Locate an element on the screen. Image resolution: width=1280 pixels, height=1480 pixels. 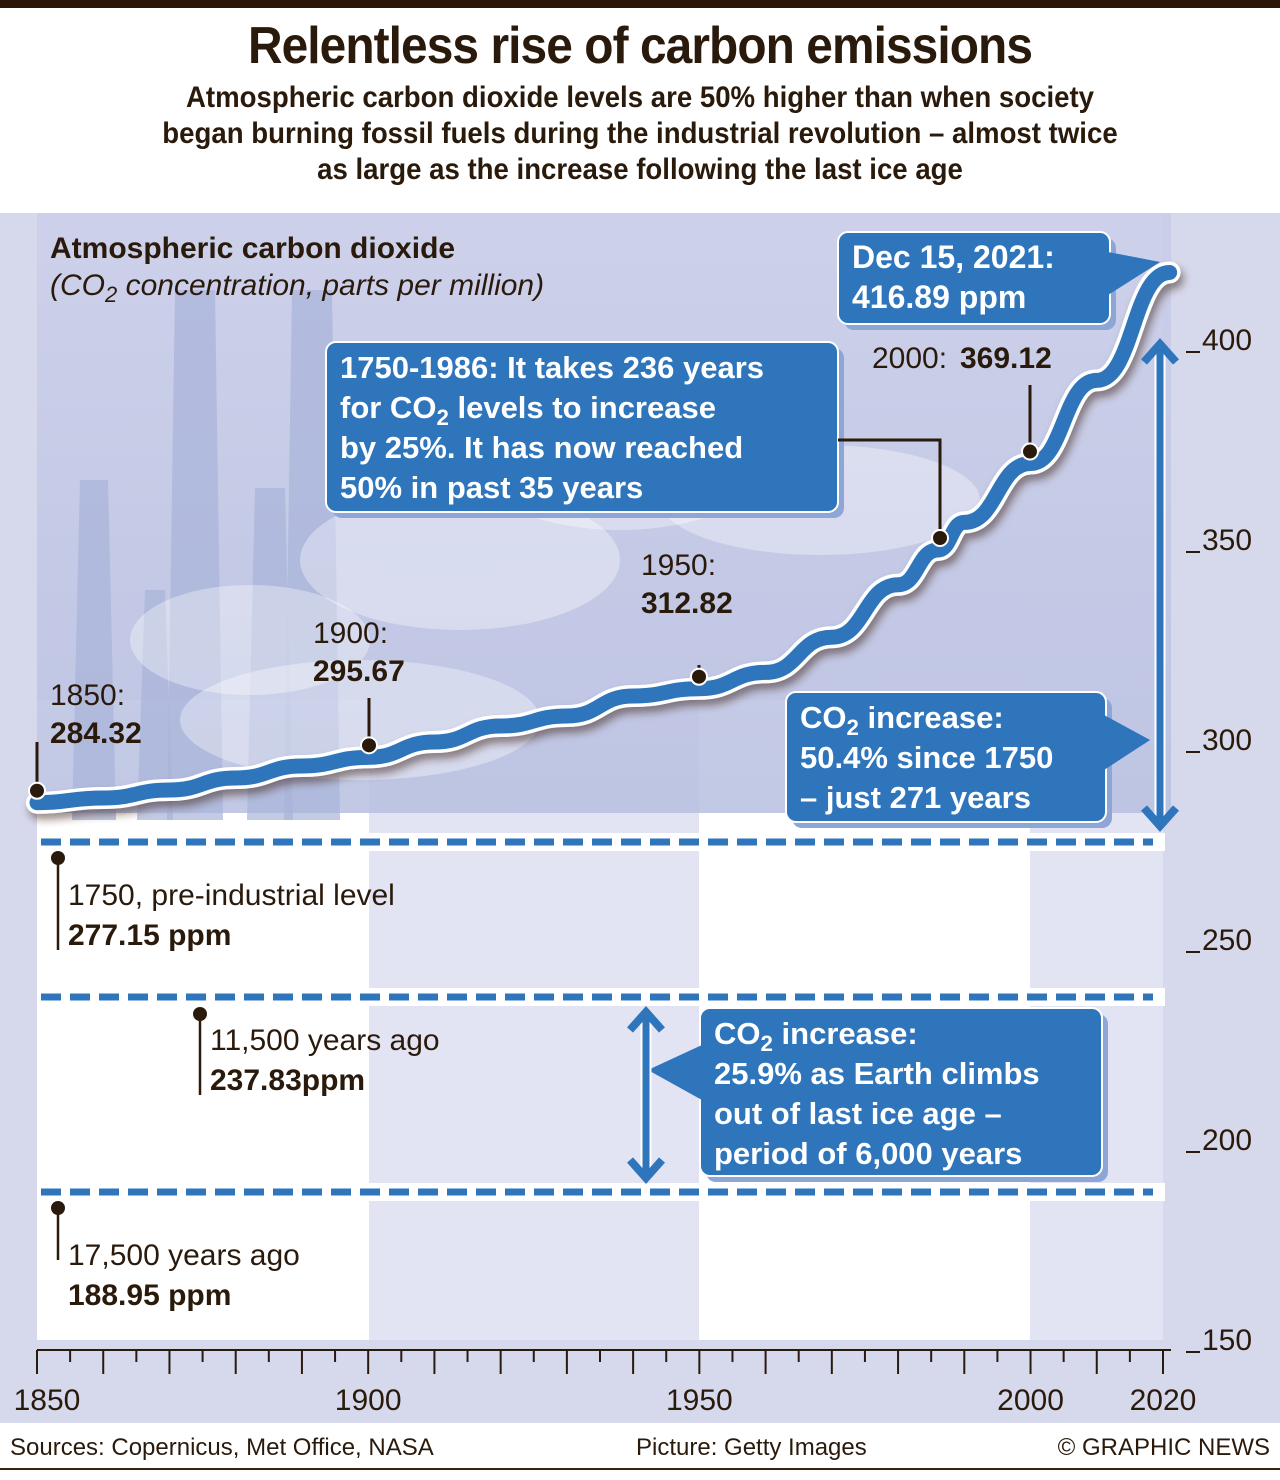
reference-label: 1750, pre-industrial level is located at coordinates (231, 895).